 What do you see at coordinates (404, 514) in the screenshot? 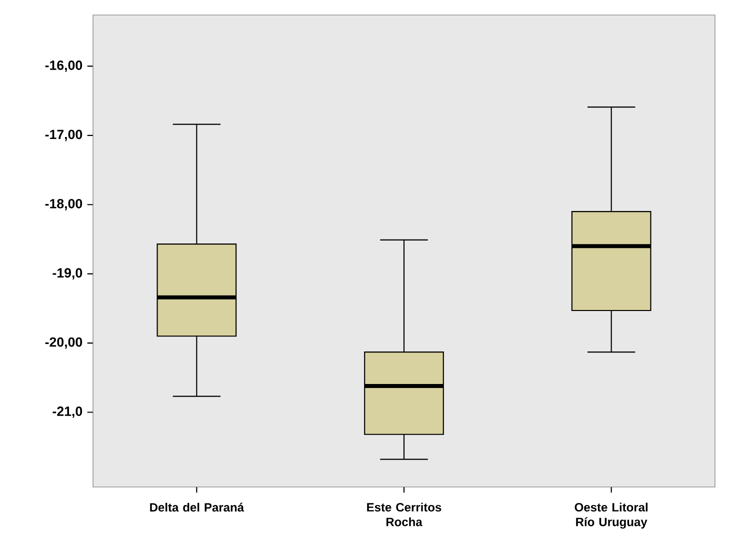
I see `x-tick-label: Este Cerritos Rocha` at bounding box center [404, 514].